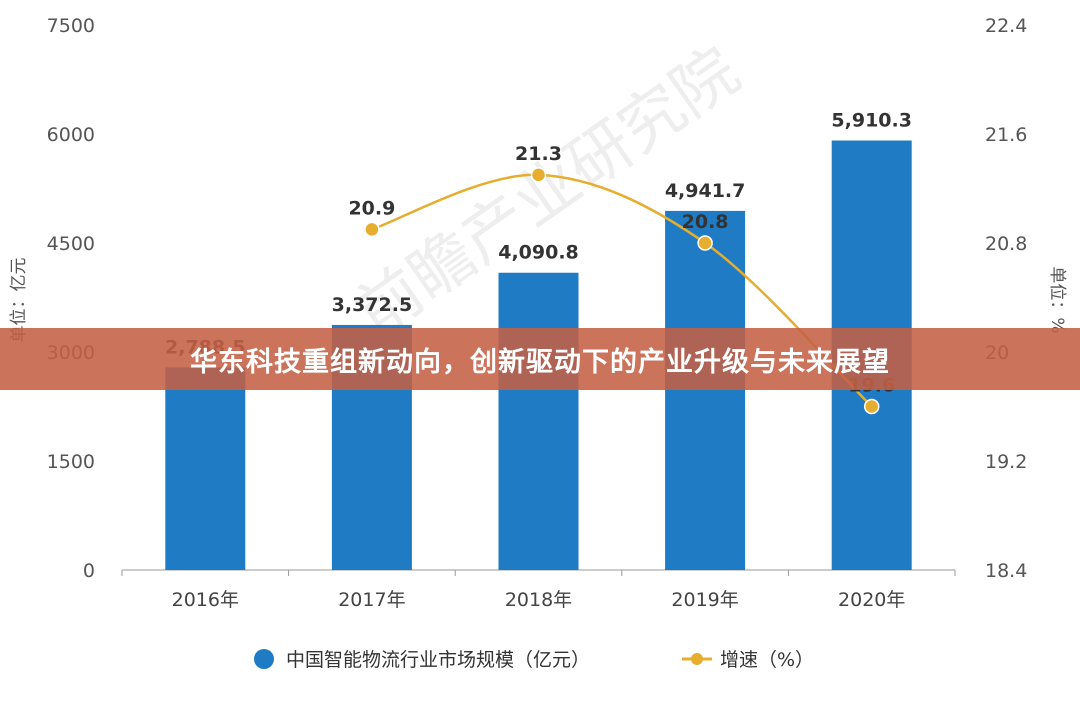  What do you see at coordinates (538, 154) in the screenshot?
I see `growth-data-label: 21.3` at bounding box center [538, 154].